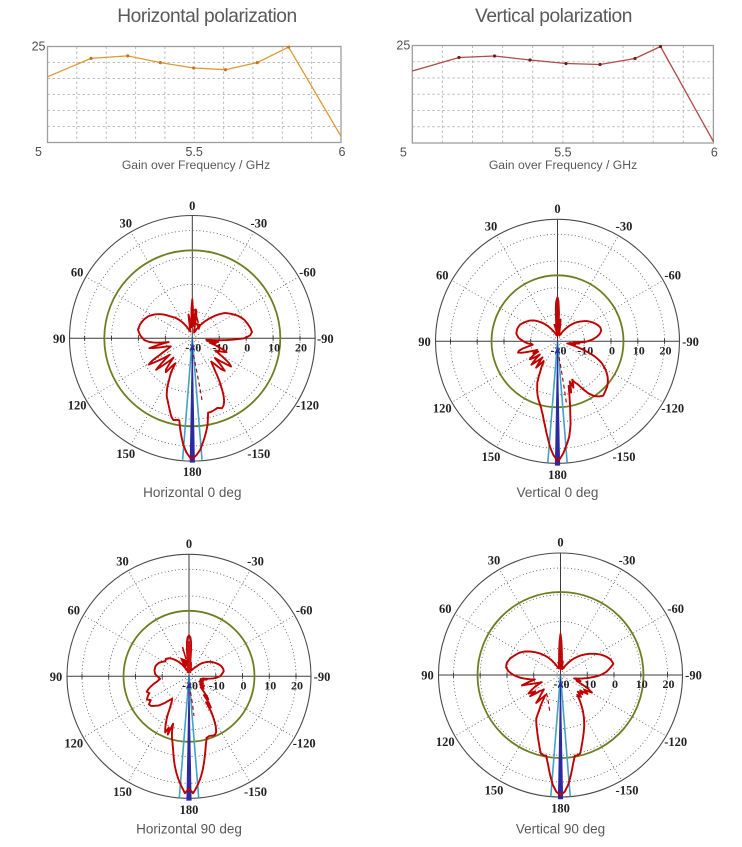 This screenshot has width=742, height=847. I want to click on svg-text: Horizontal 0 deg, so click(192, 492).